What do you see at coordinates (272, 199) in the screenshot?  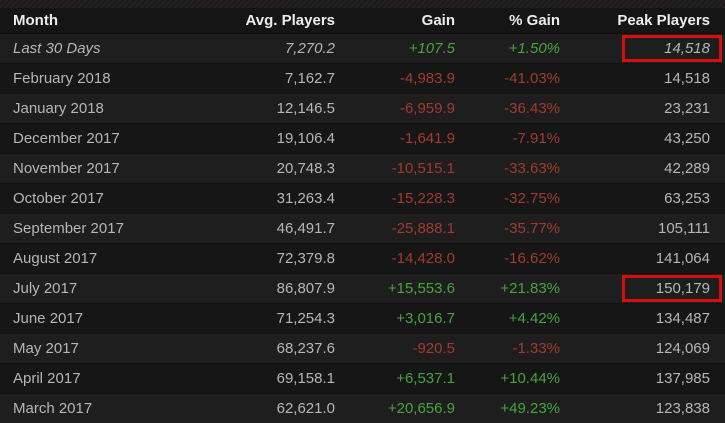 I see `avg-players-cell: 31,263.4` at bounding box center [272, 199].